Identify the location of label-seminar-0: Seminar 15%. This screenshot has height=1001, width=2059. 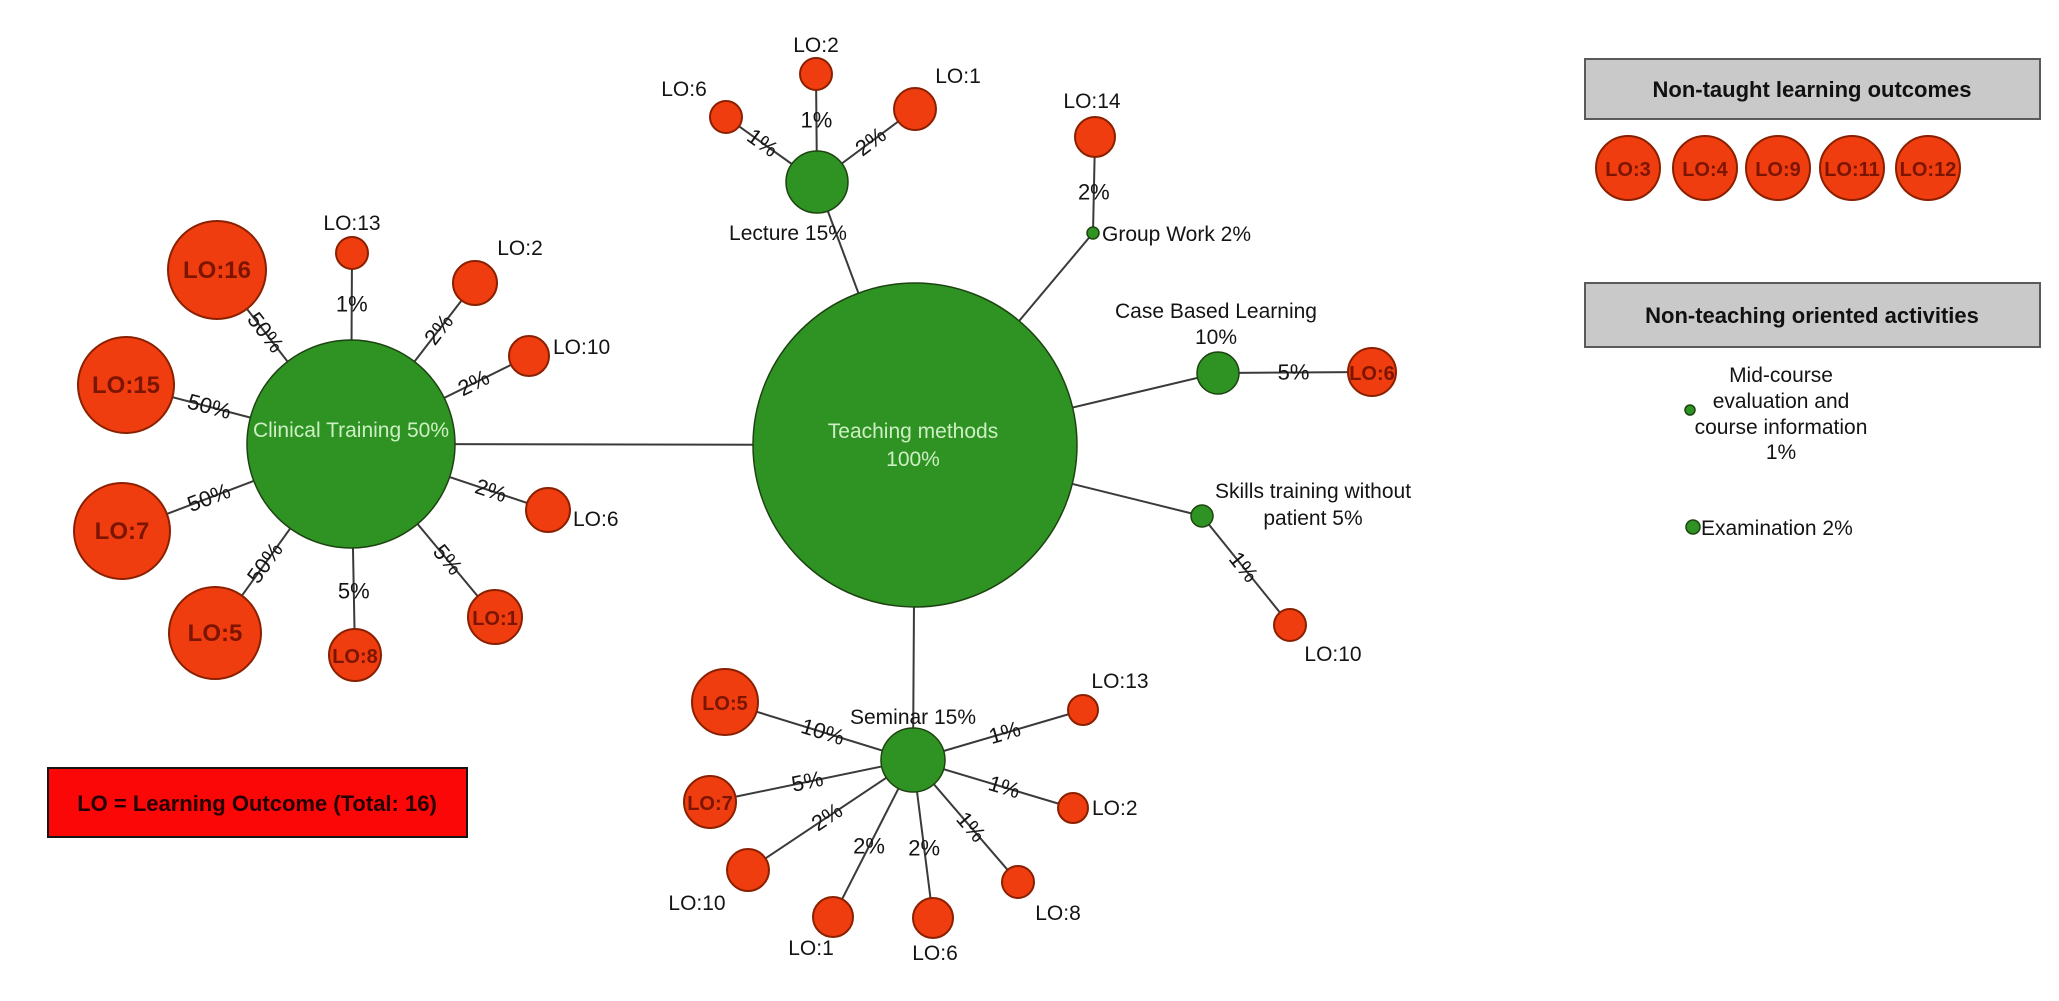
(913, 717).